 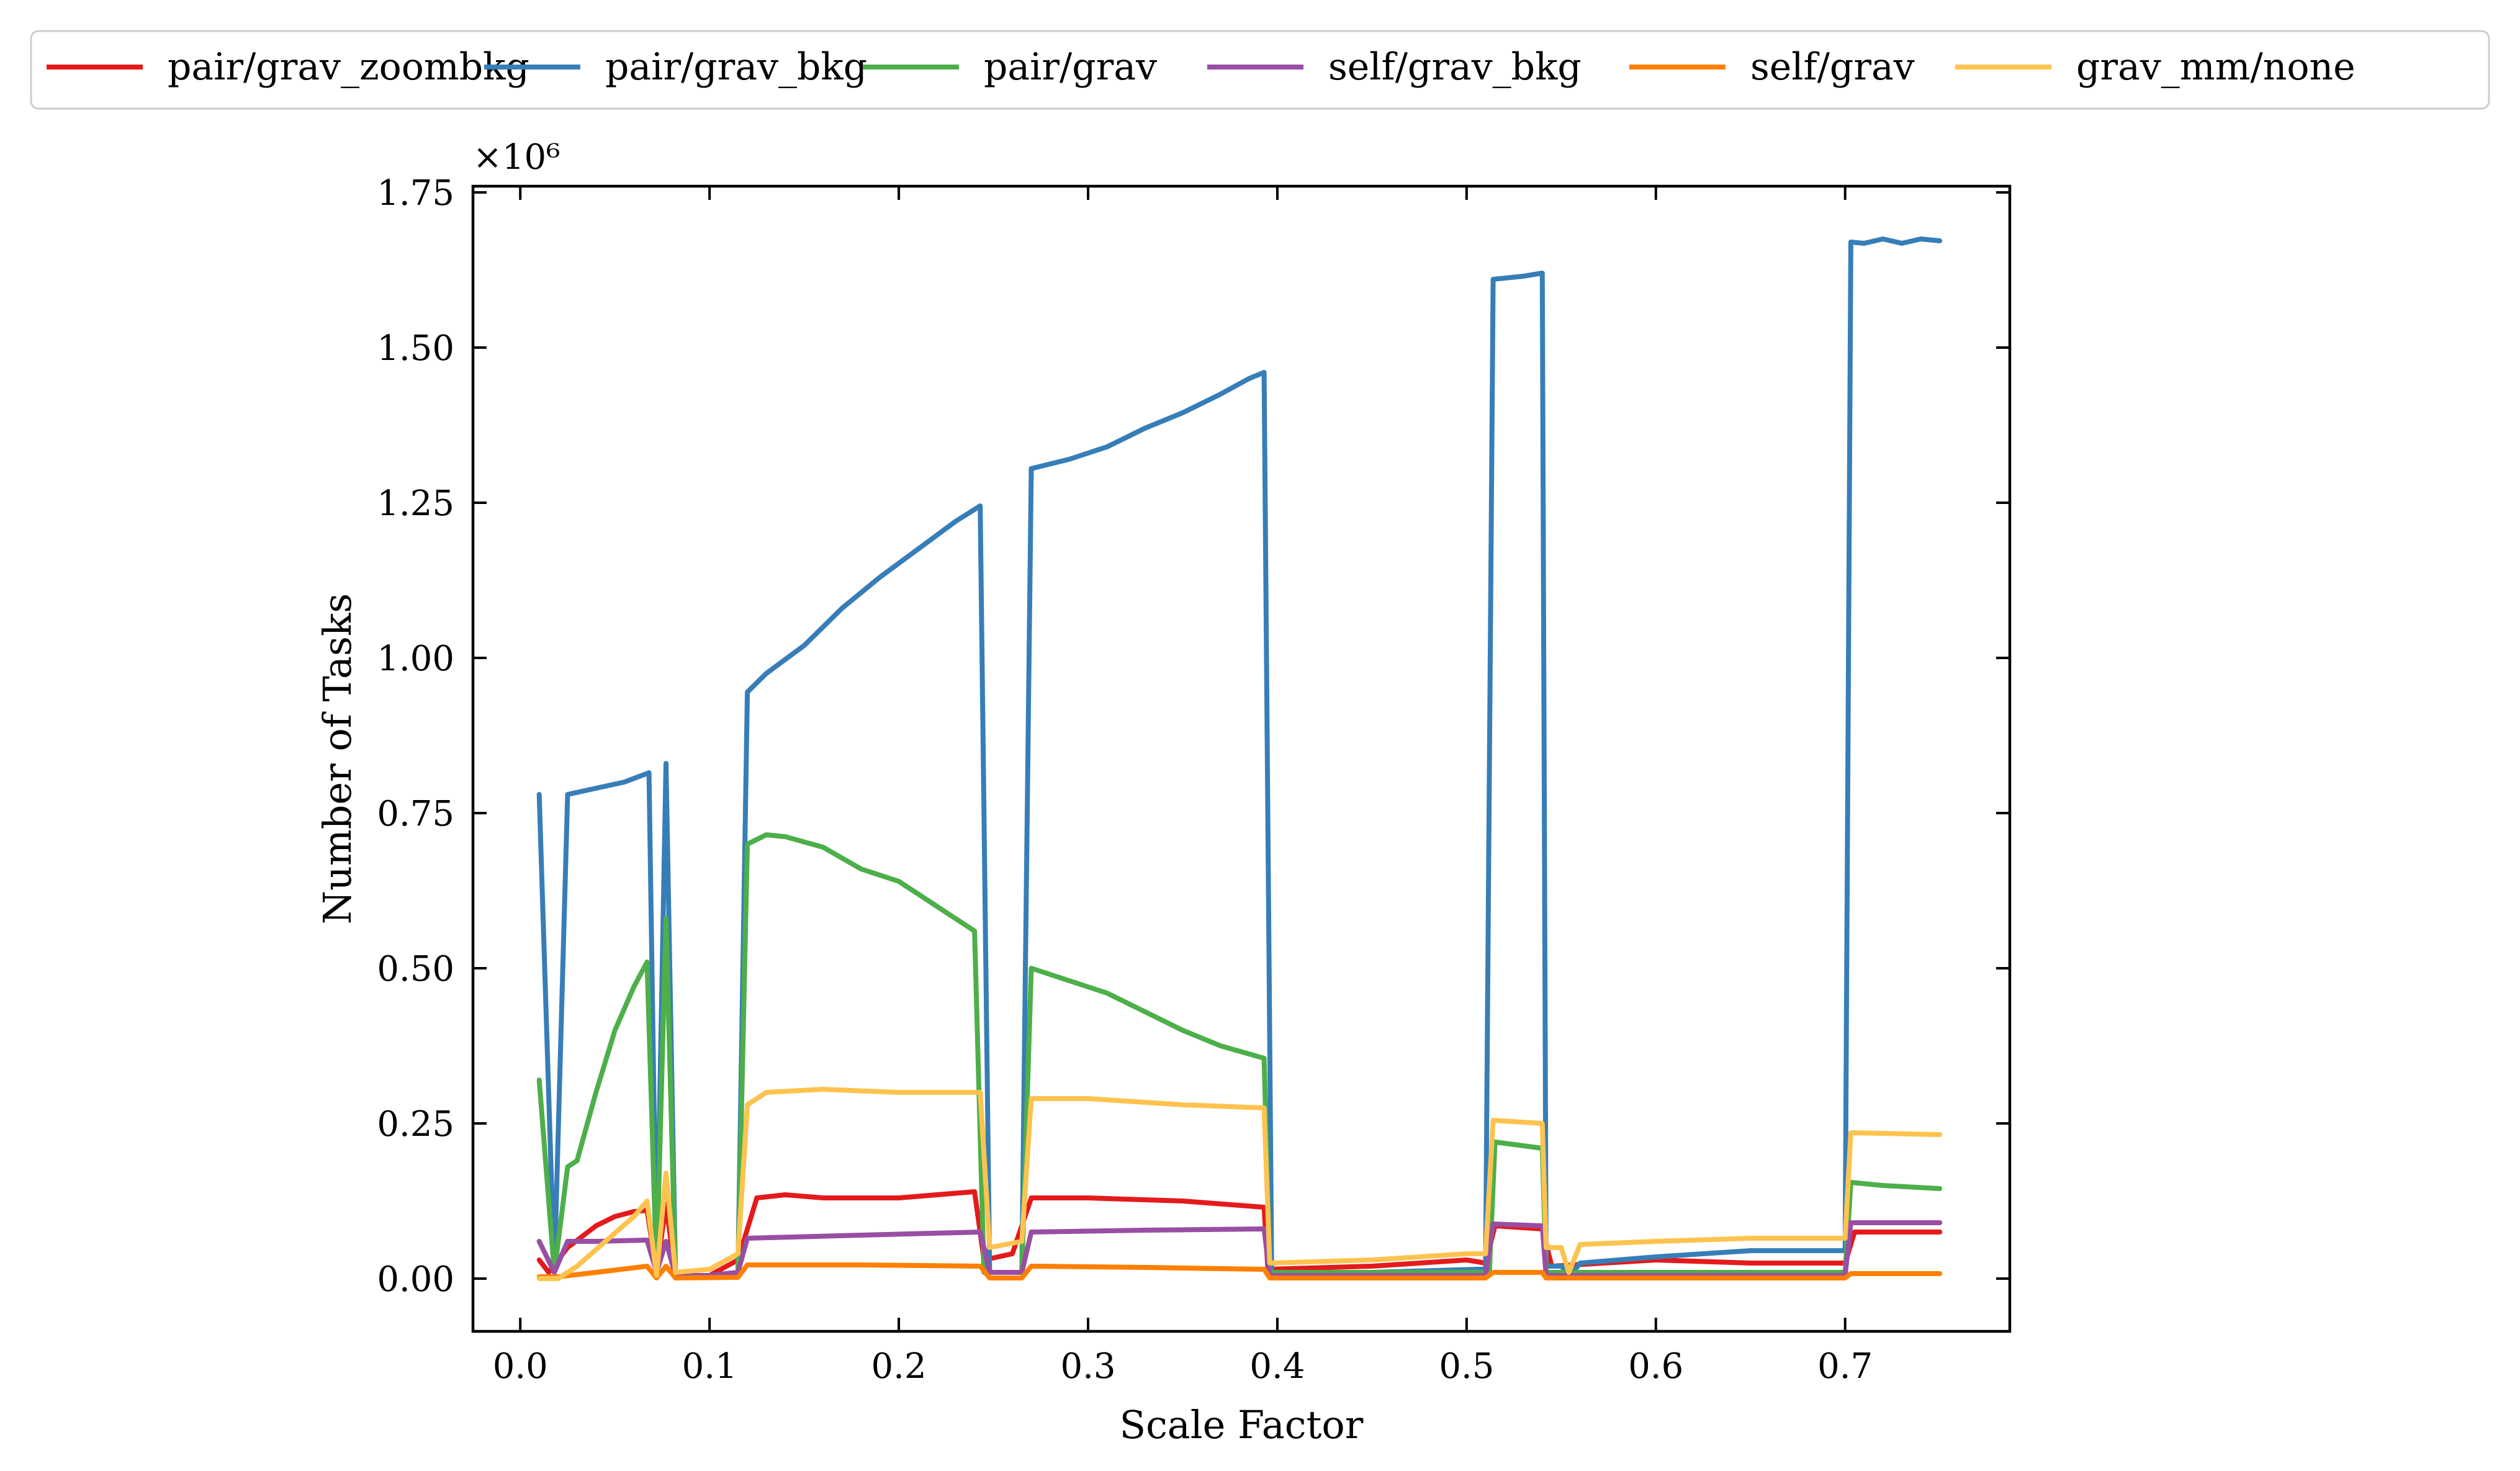 I want to click on y-axis-multiplier: ×10⁶, so click(x=516, y=157).